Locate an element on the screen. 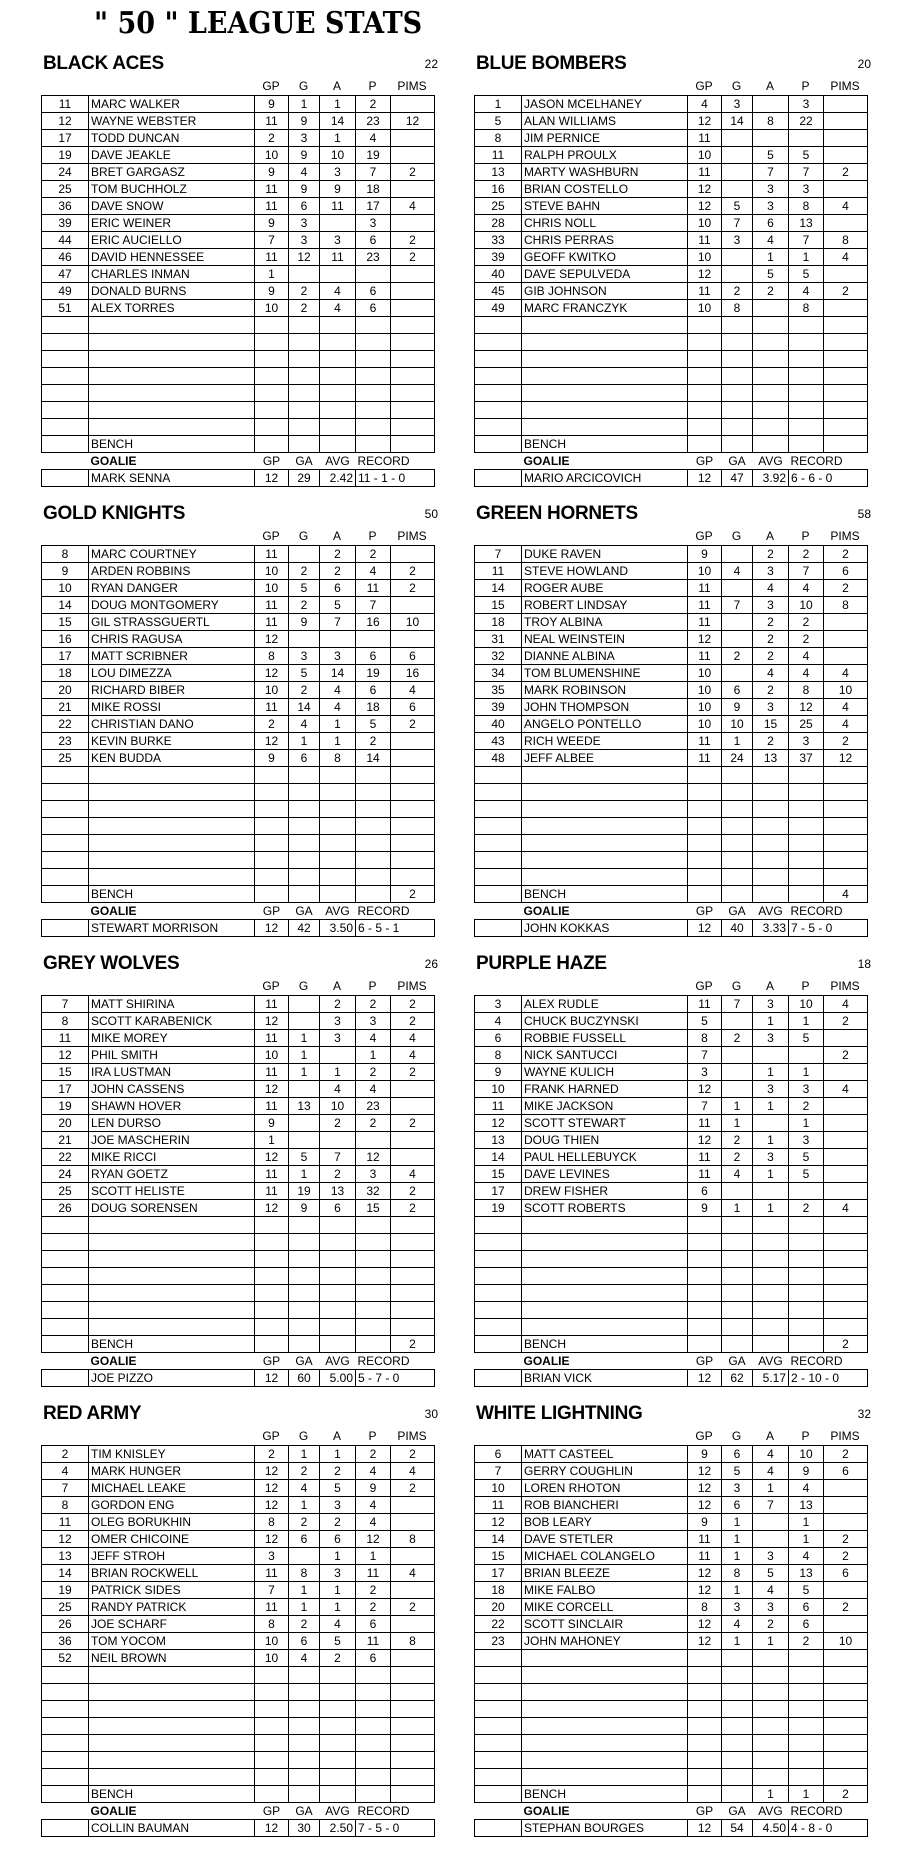 The image size is (903, 1853). goalie-avg: 5.17 is located at coordinates (770, 1378).